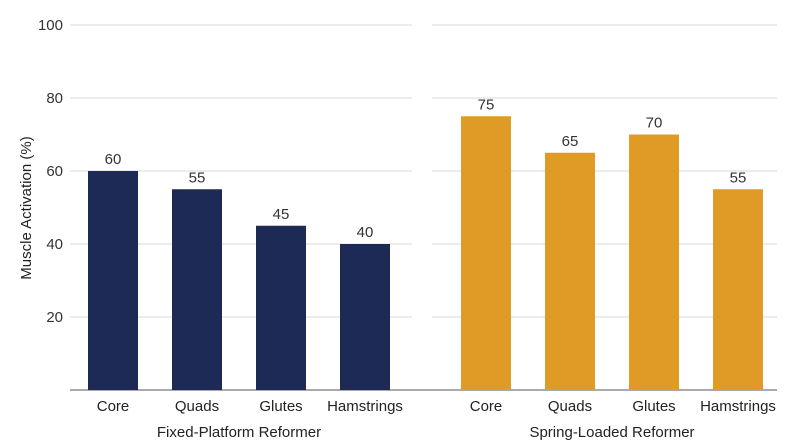 The image size is (800, 447). Describe the element at coordinates (486, 253) in the screenshot. I see `bar-1-core` at that location.